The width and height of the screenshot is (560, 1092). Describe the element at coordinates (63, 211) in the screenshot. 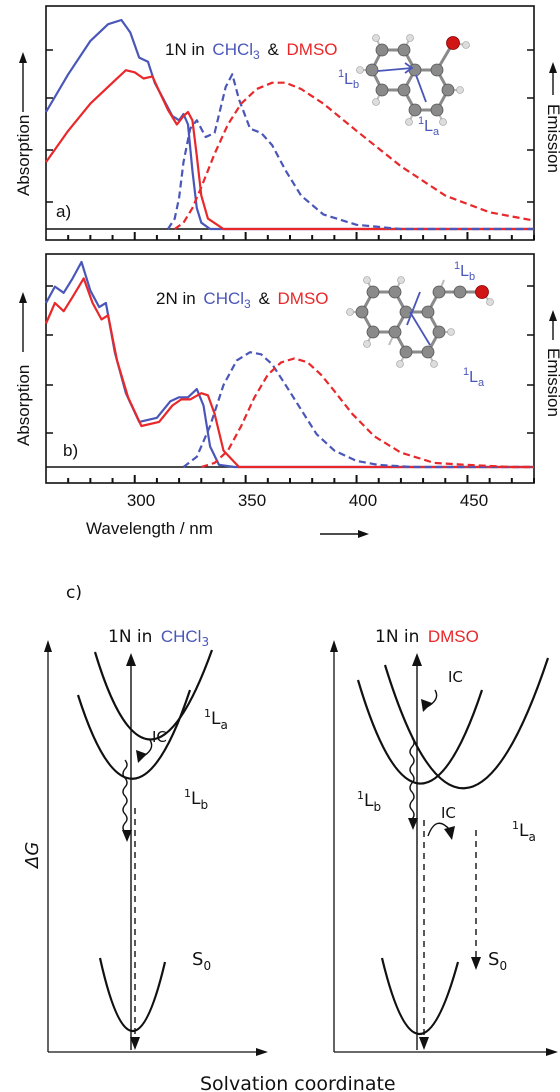

I see `panel-a-tag: a)` at that location.